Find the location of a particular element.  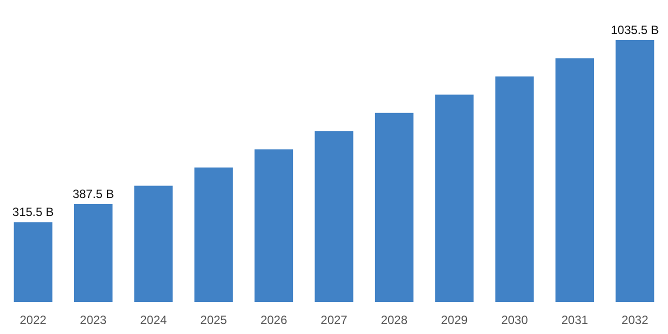

data-label: 1035.5 B is located at coordinates (634, 30).